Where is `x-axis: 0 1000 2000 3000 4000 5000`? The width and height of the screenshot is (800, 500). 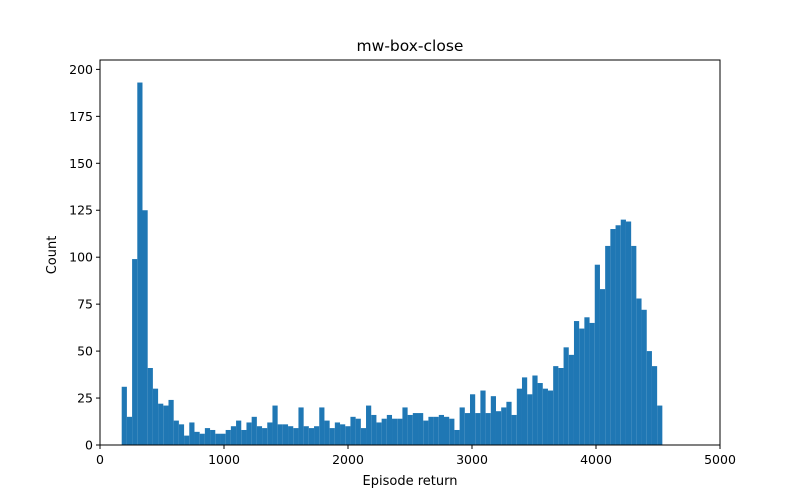 x-axis: 0 1000 2000 3000 4000 5000 is located at coordinates (416, 456).